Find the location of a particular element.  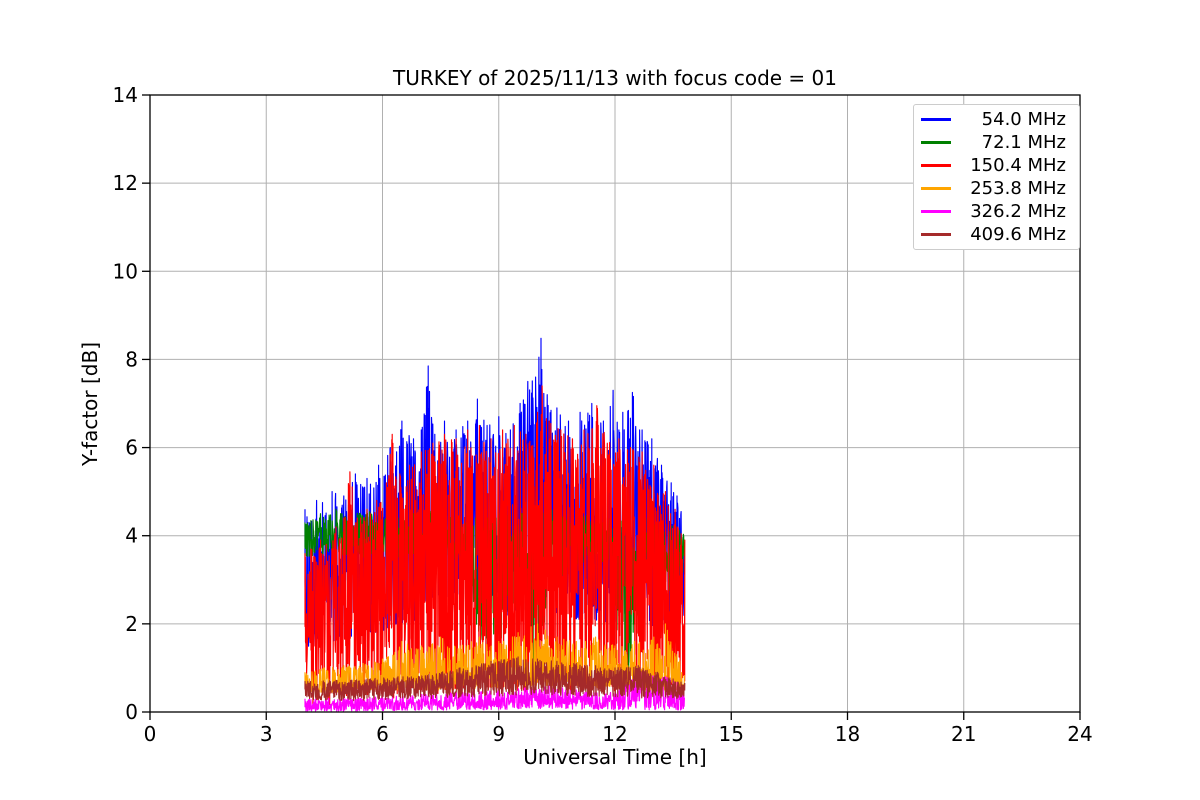

legend-label: 326.2 MHz is located at coordinates (1018, 211).